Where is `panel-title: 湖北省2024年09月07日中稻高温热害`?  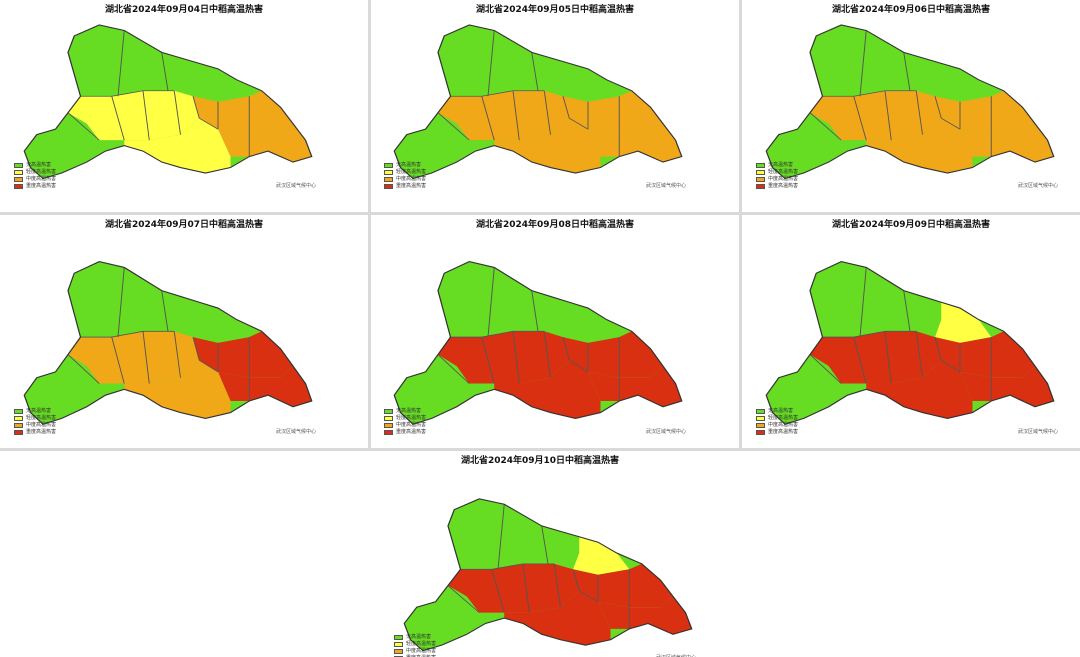
panel-title: 湖北省2024年09月07日中稻高温热害 is located at coordinates (184, 225).